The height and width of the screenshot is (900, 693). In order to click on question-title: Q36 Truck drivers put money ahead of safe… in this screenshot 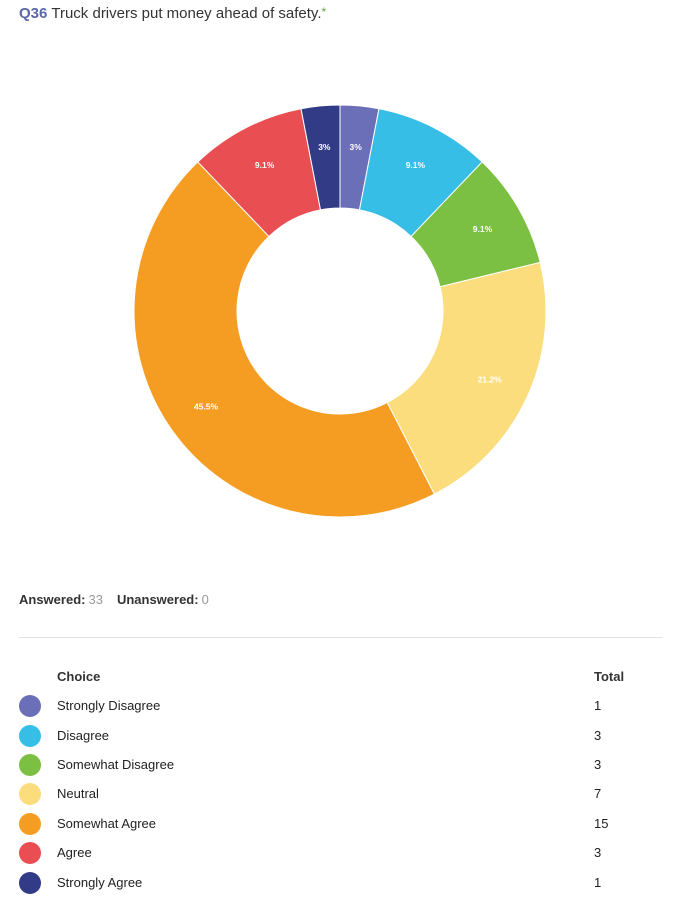, I will do `click(172, 13)`.